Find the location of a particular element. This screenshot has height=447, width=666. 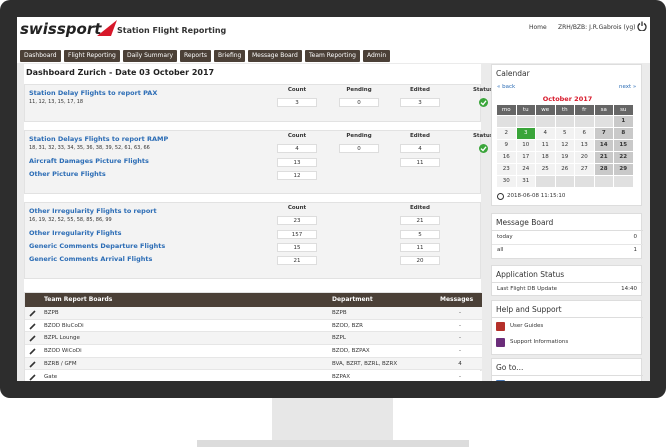

table-cell: BZOD WiCoDi is located at coordinates (63, 351).